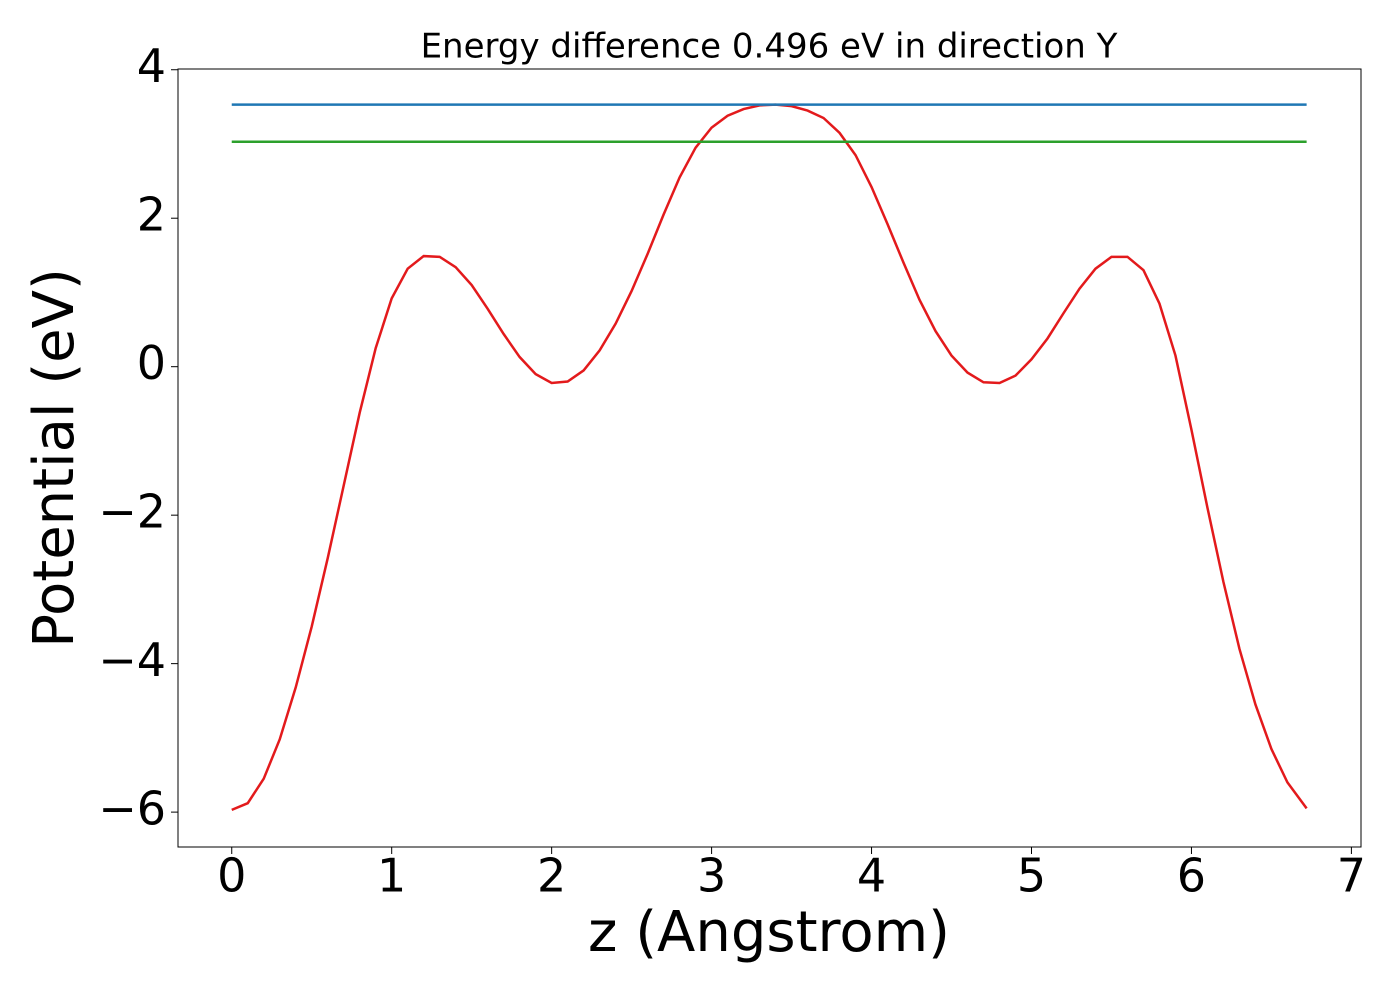  I want to click on y-tick-label: −4, so click(132, 660).